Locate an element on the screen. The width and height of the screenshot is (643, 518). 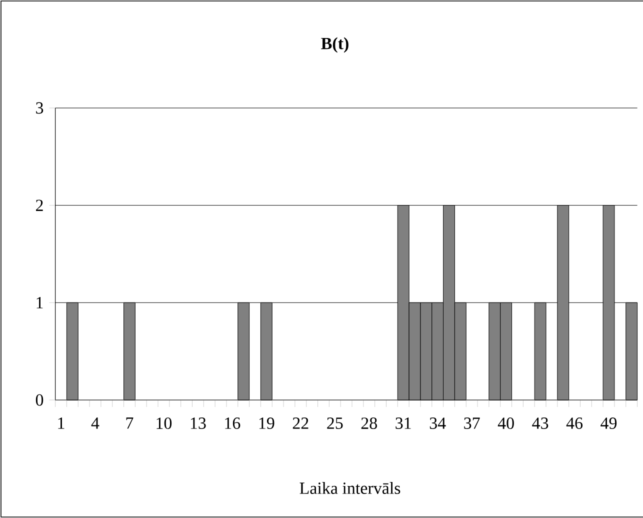
x-tick-label: 37 is located at coordinates (472, 423).